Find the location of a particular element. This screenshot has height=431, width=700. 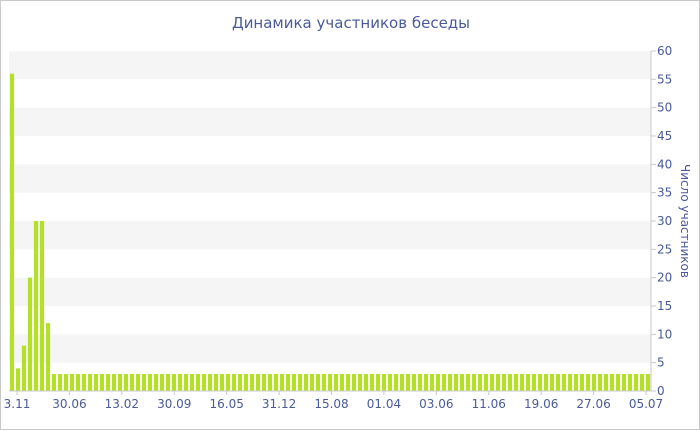

x-tick-label: 05.07 is located at coordinates (646, 404).